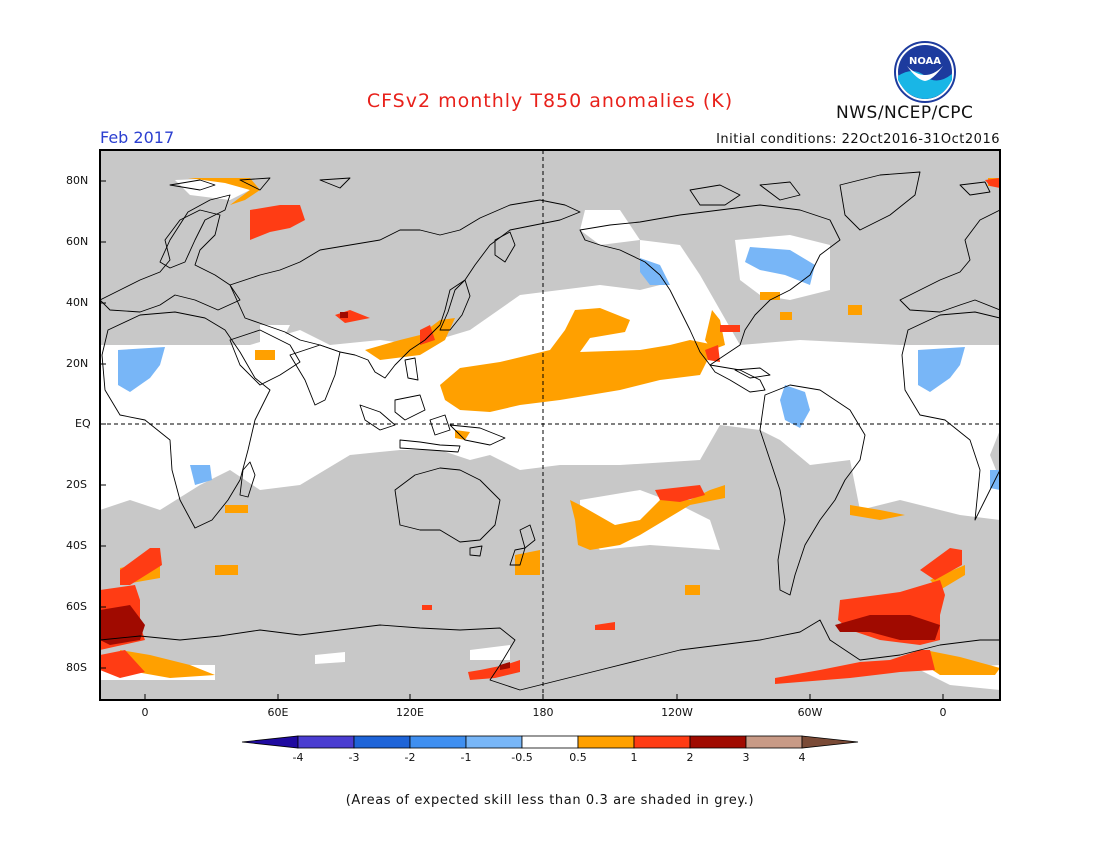 This screenshot has width=1100, height=850. I want to click on forecast-month: Feb 2017, so click(137, 137).